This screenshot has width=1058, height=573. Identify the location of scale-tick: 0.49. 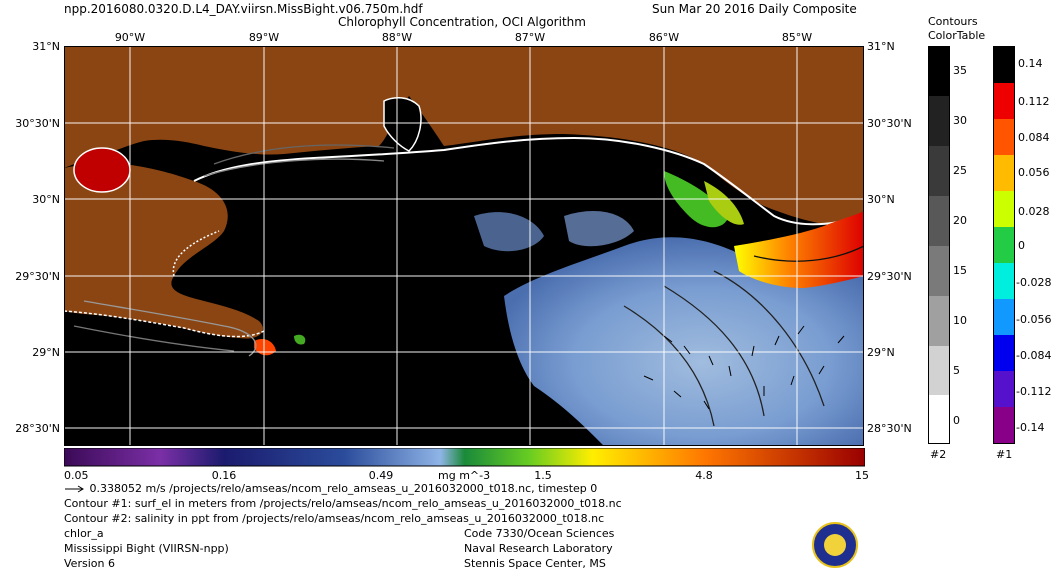
(381, 475).